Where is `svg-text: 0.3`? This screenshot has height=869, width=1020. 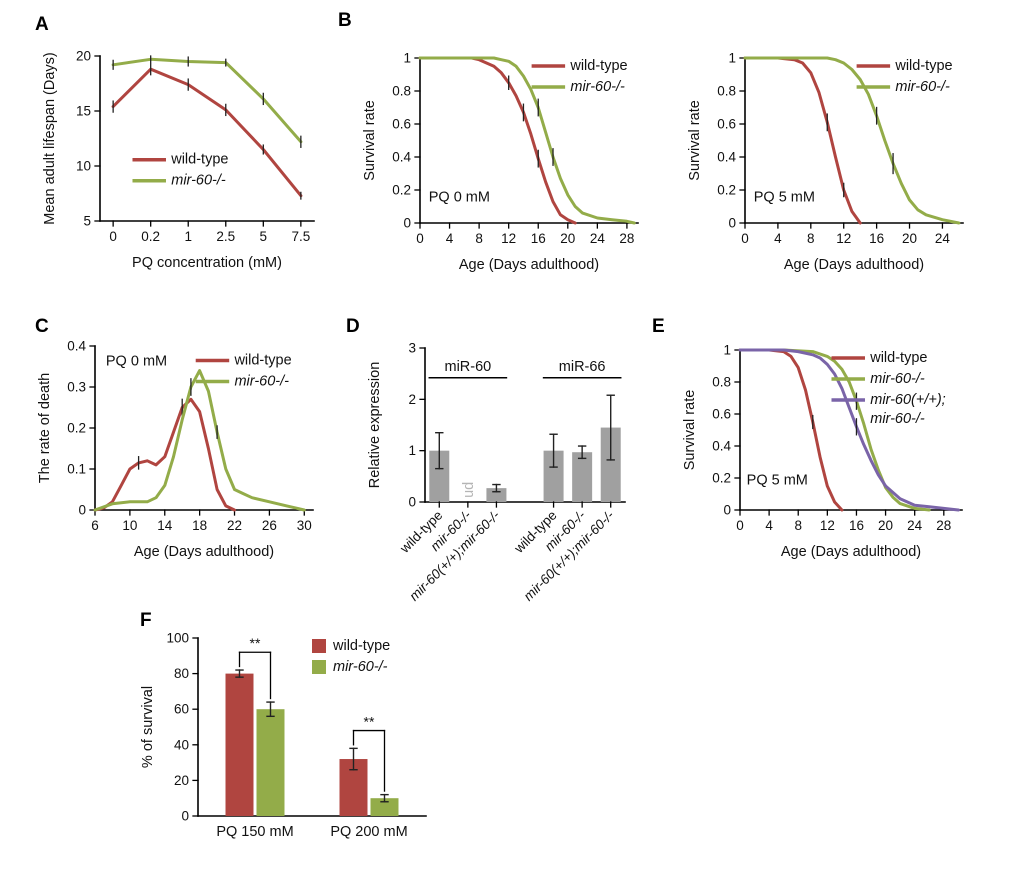
svg-text: 0.3 is located at coordinates (76, 387).